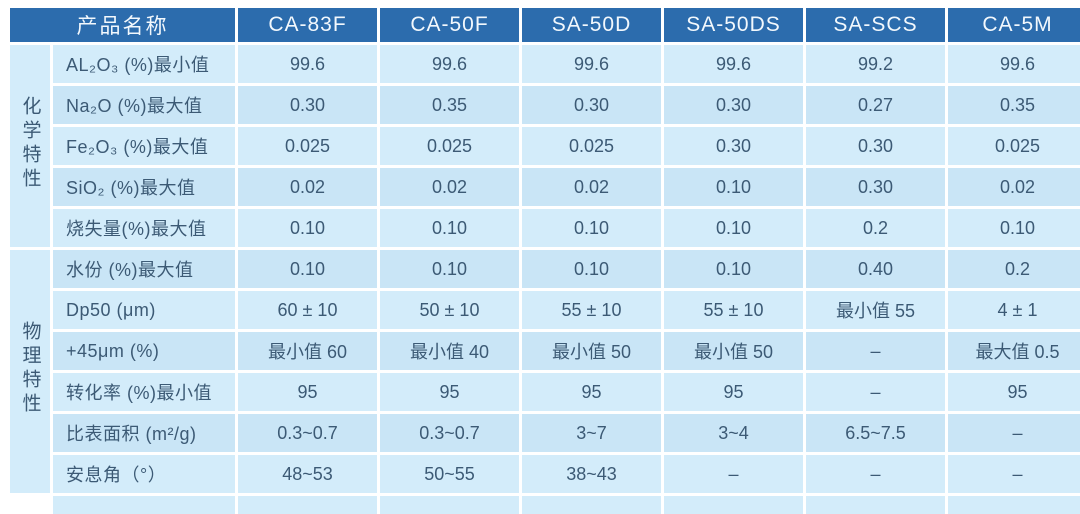 The image size is (1080, 514). What do you see at coordinates (307, 351) in the screenshot?
I see `cell-value: 最小值 60` at bounding box center [307, 351].